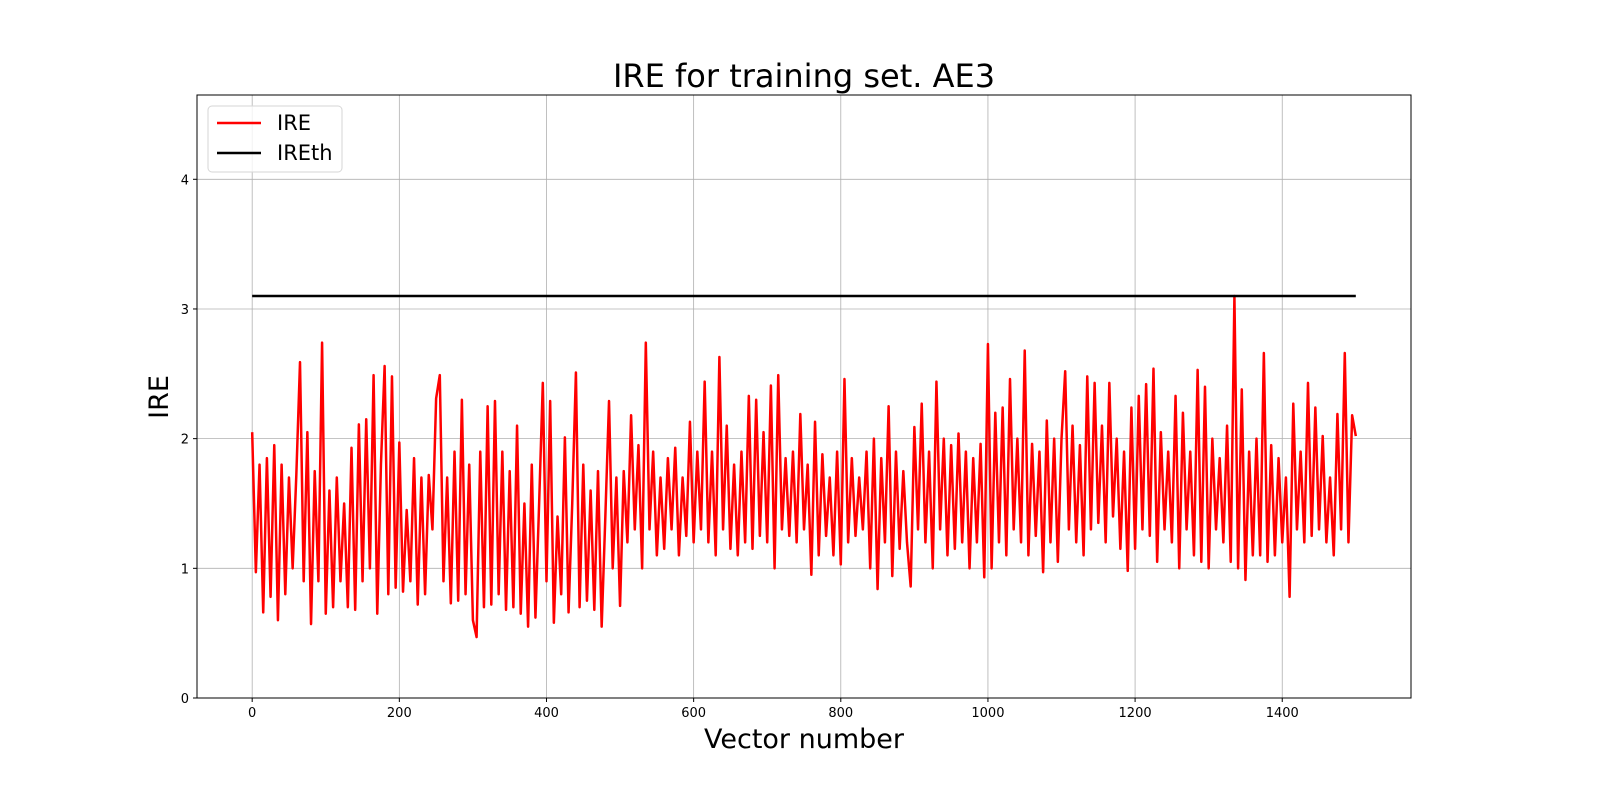 The image size is (1600, 800). What do you see at coordinates (546, 713) in the screenshot?
I see `x-tick-label: 400` at bounding box center [546, 713].